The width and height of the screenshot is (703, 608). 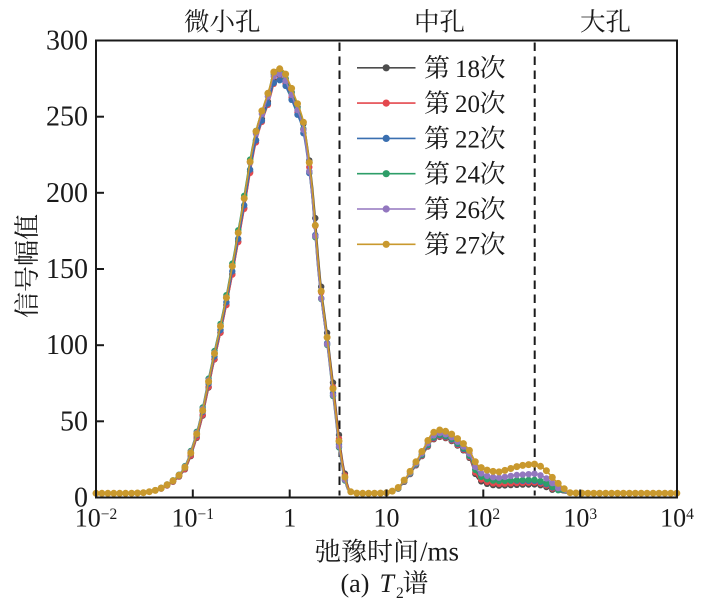 What do you see at coordinates (467, 104) in the screenshot?
I see `svg-text: 20` at bounding box center [467, 104].